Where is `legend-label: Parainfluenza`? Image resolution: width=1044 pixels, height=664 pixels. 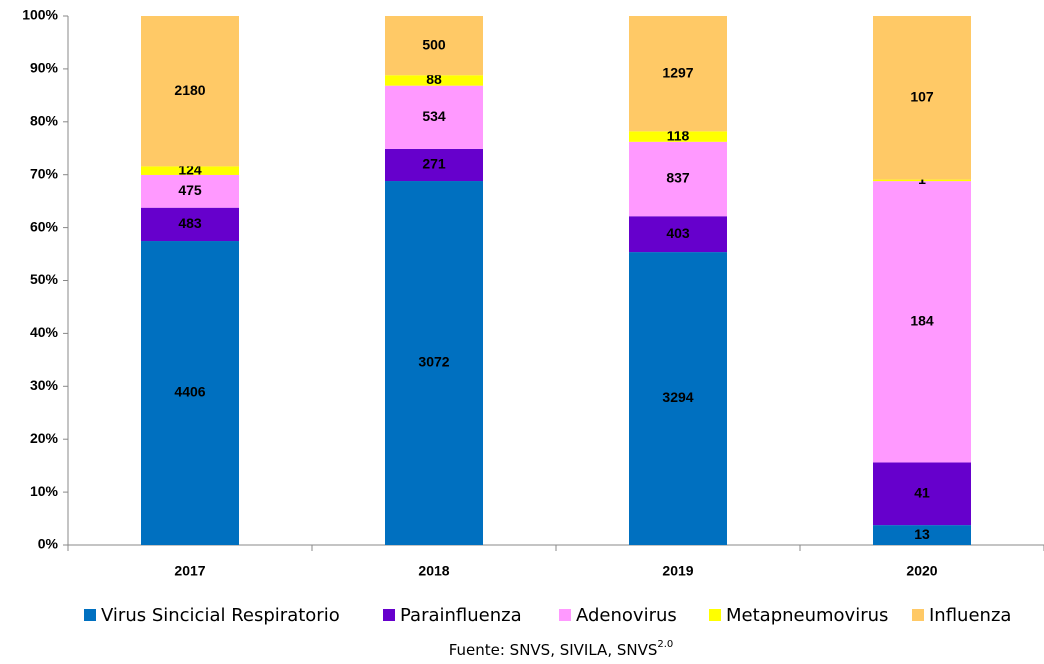
legend-label: Parainfluenza is located at coordinates (461, 615).